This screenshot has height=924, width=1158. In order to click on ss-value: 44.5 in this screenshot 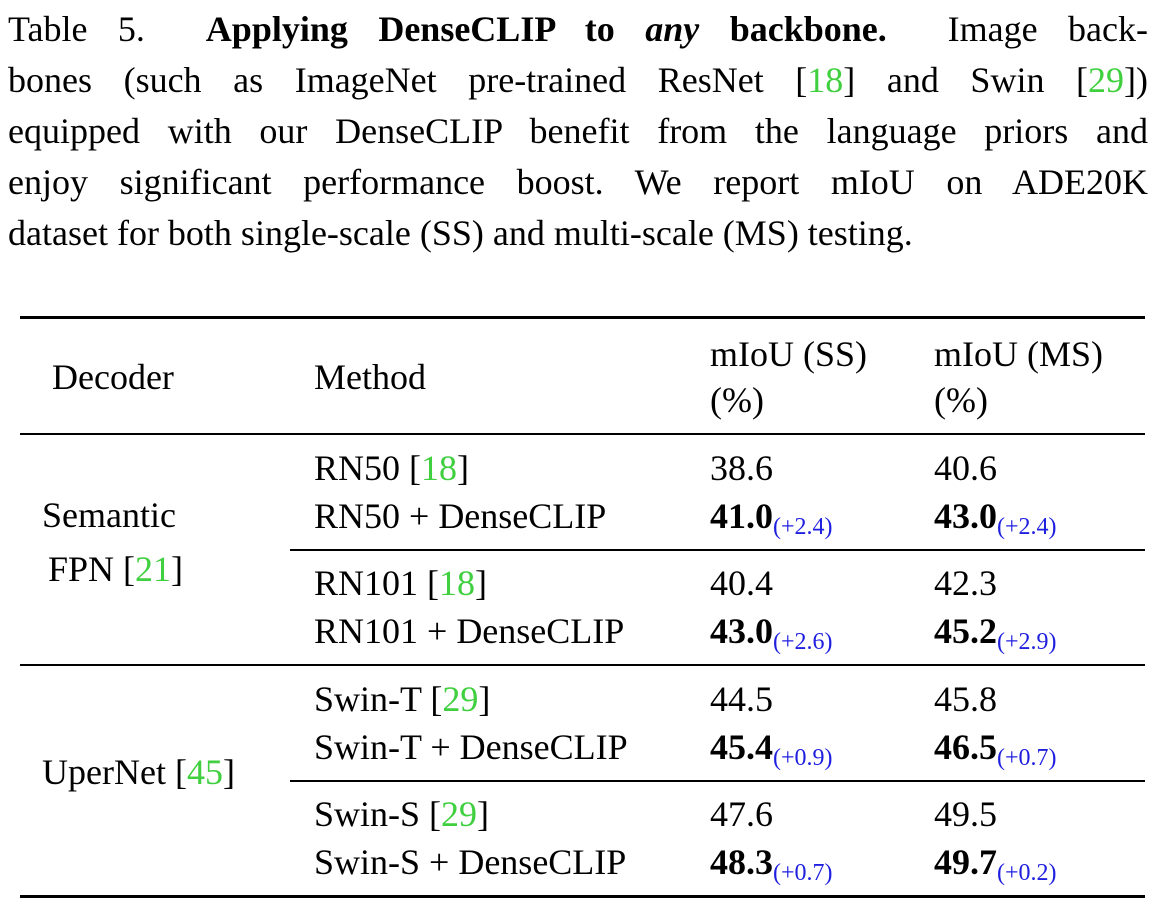, I will do `click(741, 699)`.